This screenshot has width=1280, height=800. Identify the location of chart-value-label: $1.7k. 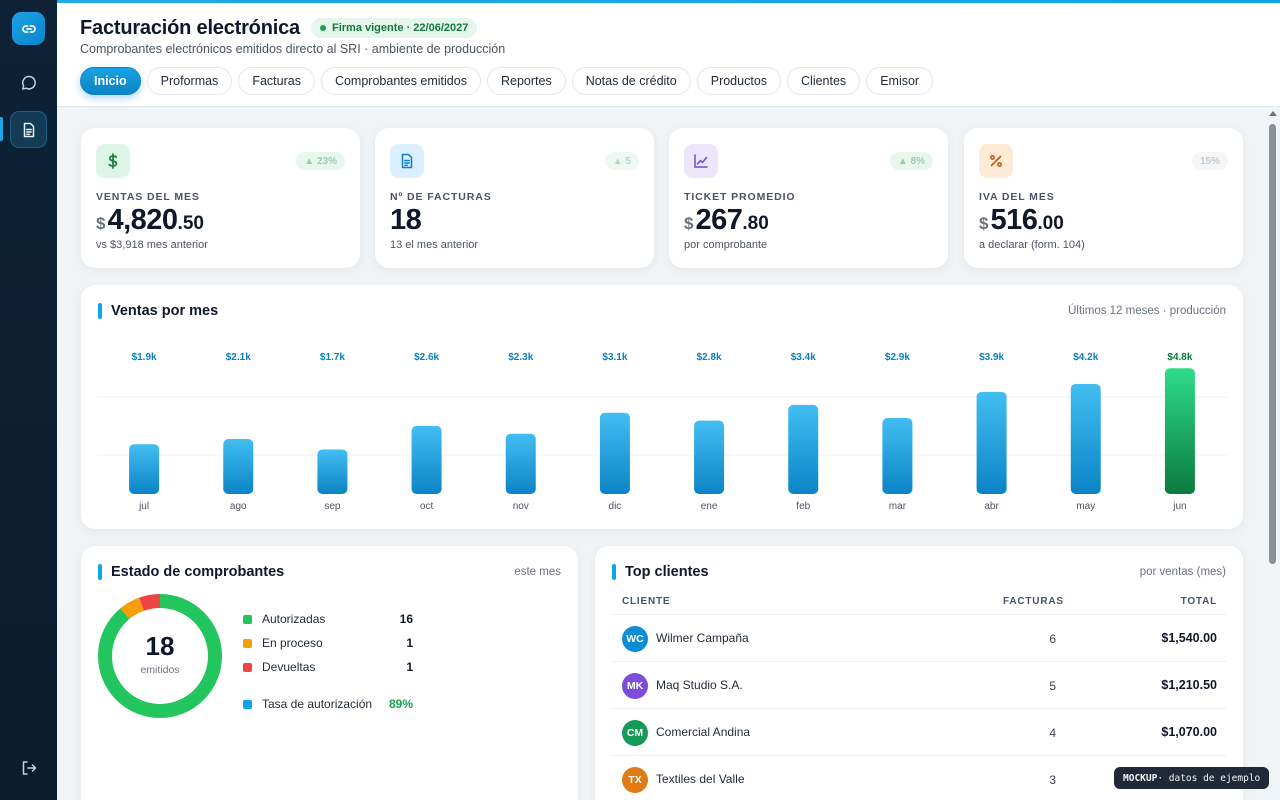
(332, 357).